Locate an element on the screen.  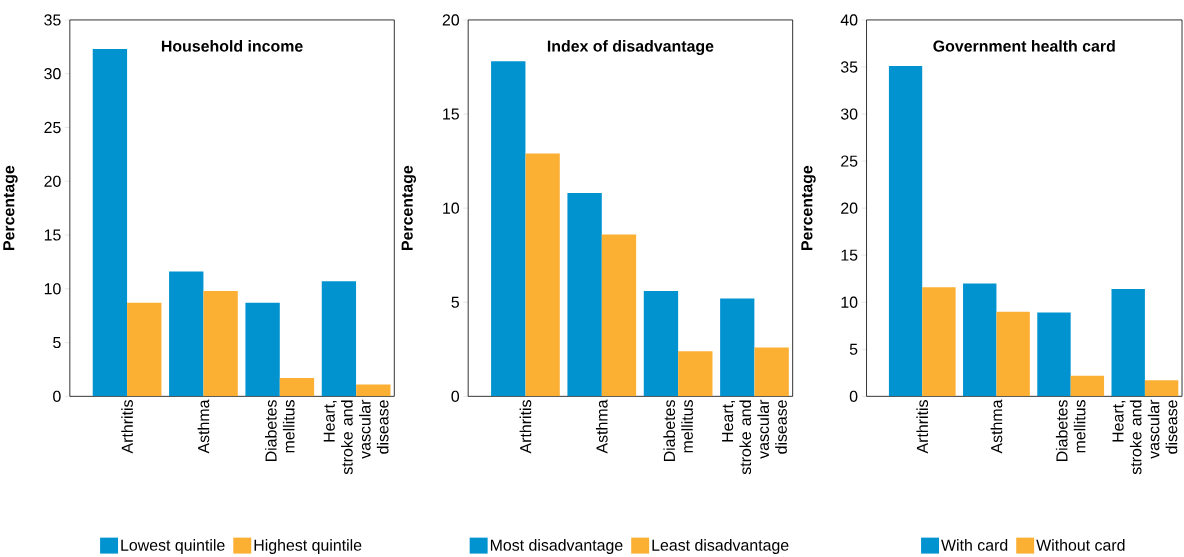
legend-label: Lowest quintile is located at coordinates (173, 546).